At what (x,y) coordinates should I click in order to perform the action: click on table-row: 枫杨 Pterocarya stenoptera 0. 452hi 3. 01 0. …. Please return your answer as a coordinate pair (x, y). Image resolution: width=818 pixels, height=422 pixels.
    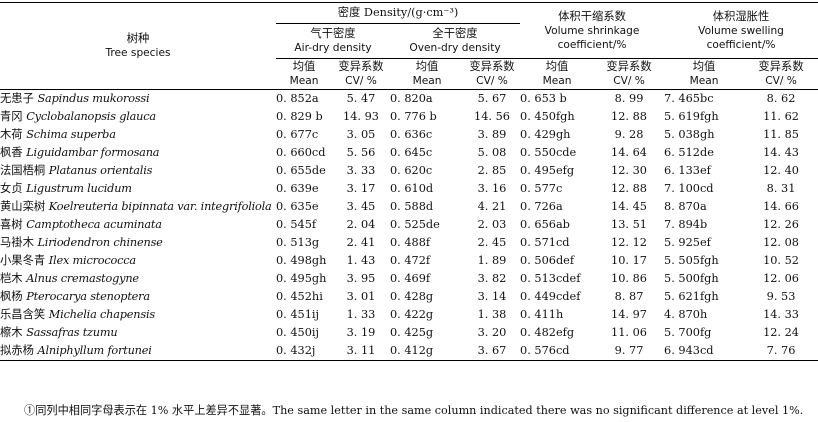
    Looking at the image, I should click on (409, 297).